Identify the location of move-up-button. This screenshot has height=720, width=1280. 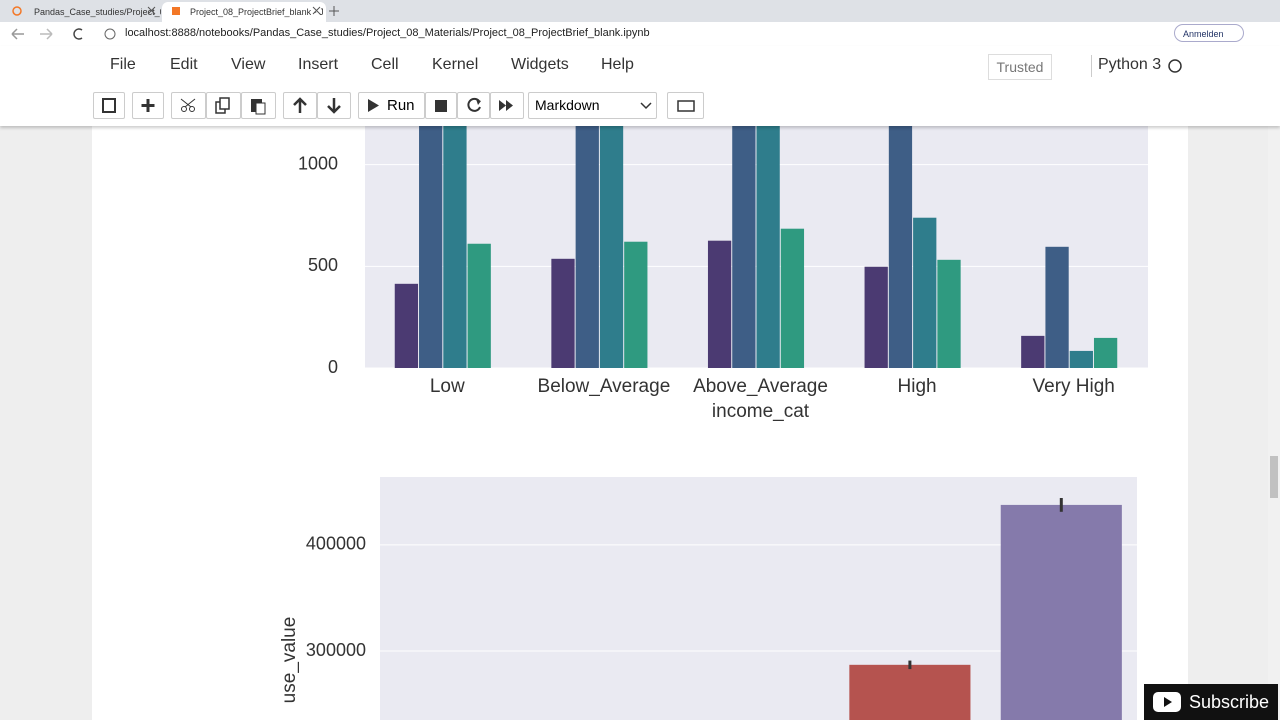
(300, 105).